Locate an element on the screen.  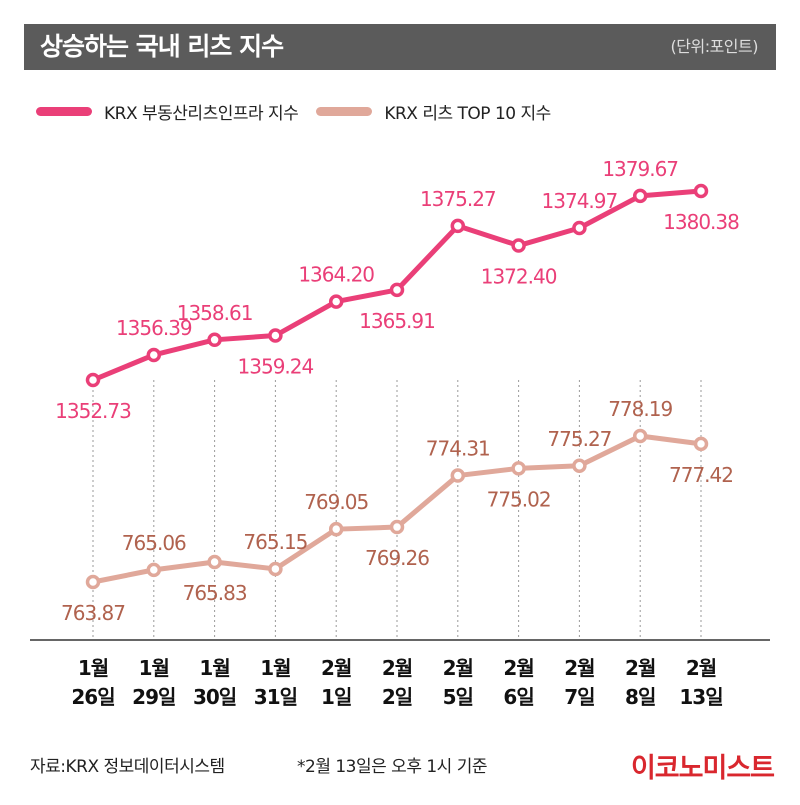
data-label: 1365.91 is located at coordinates (397, 321).